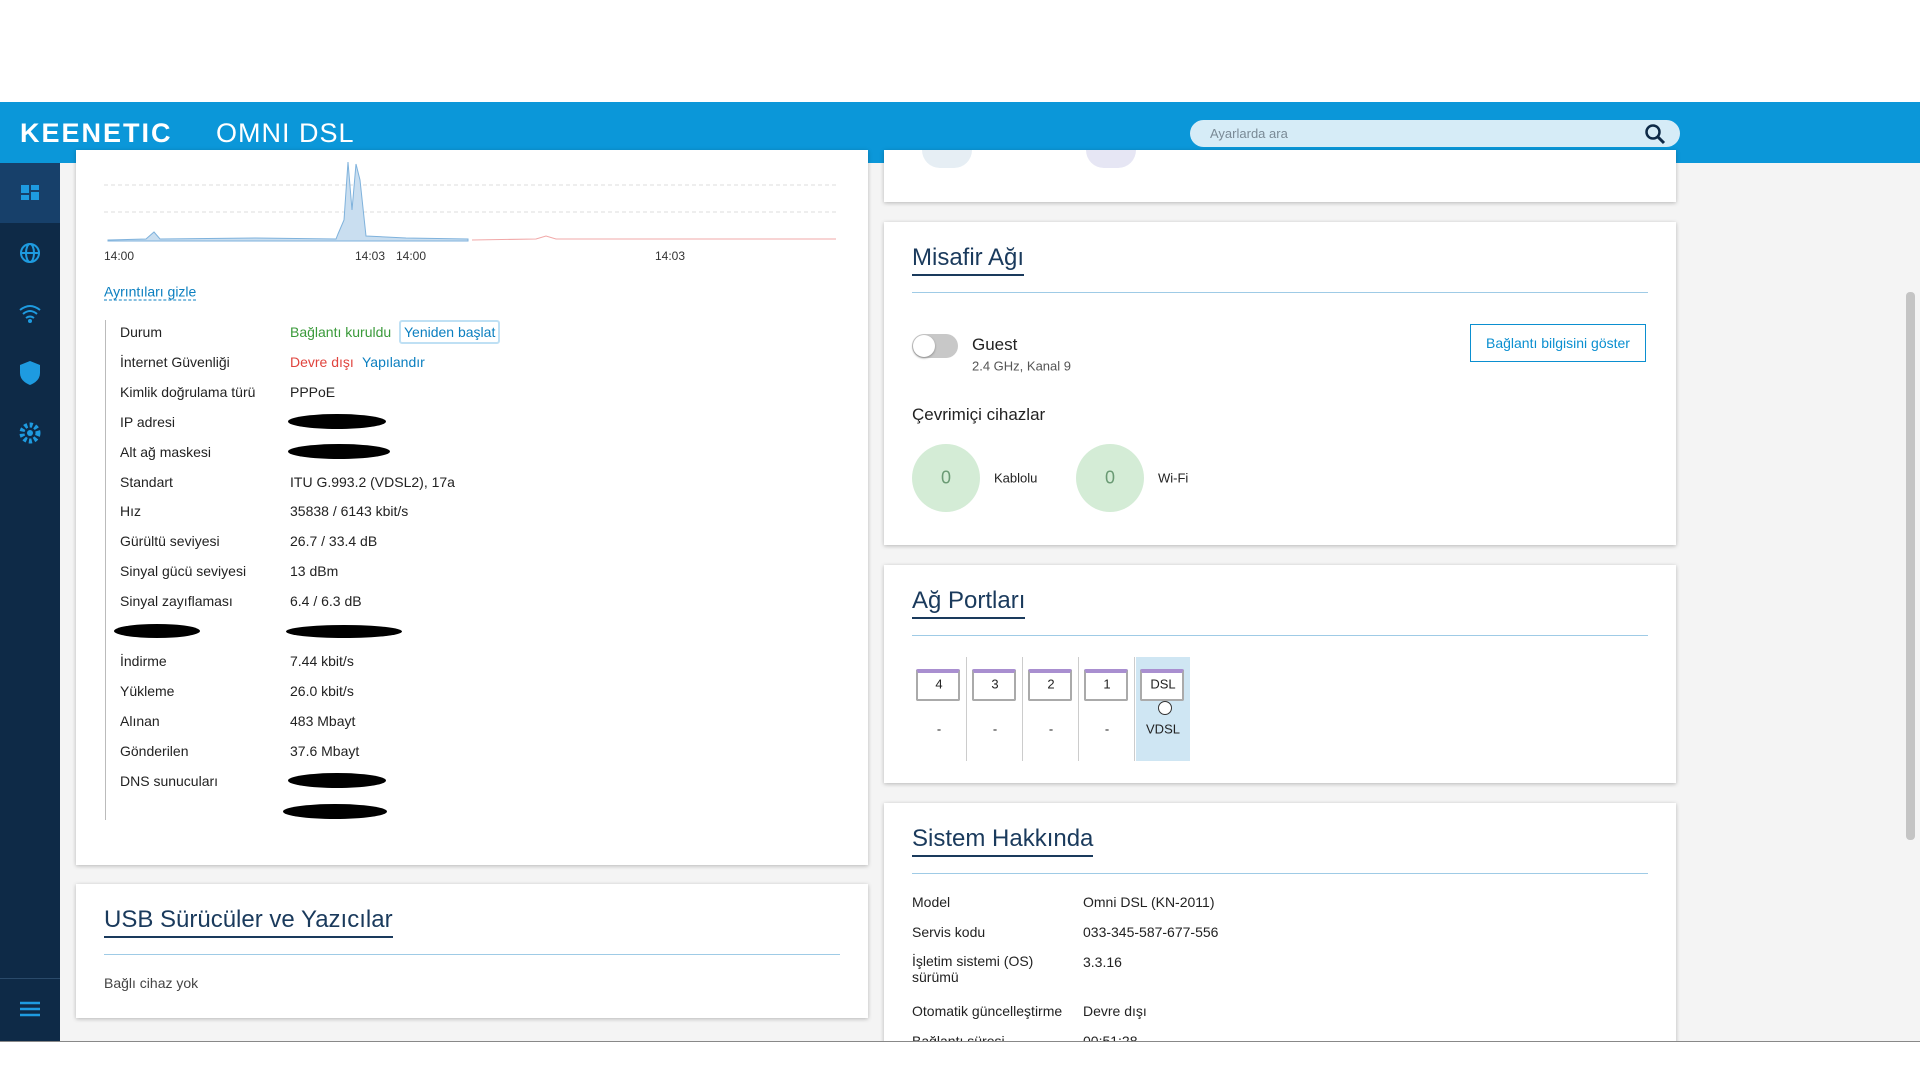  Describe the element at coordinates (1016, 478) in the screenshot. I see `counter-label: Kablolu` at that location.